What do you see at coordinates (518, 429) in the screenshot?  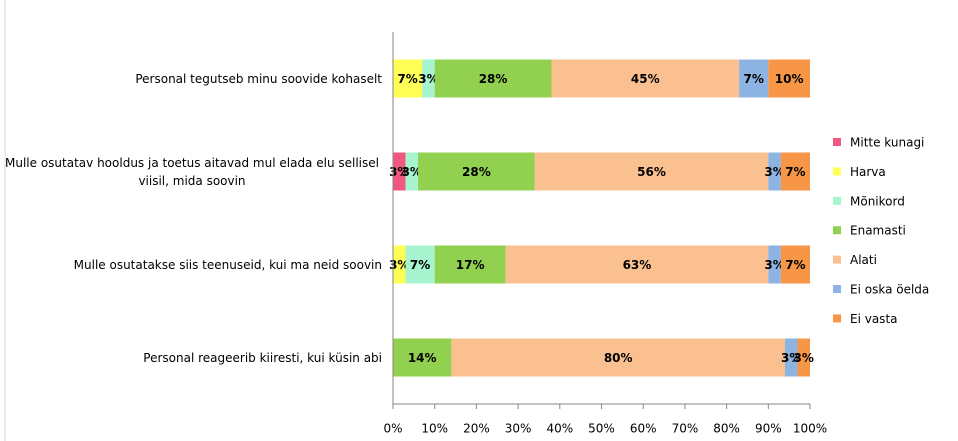 I see `x-tick-label: 30%` at bounding box center [518, 429].